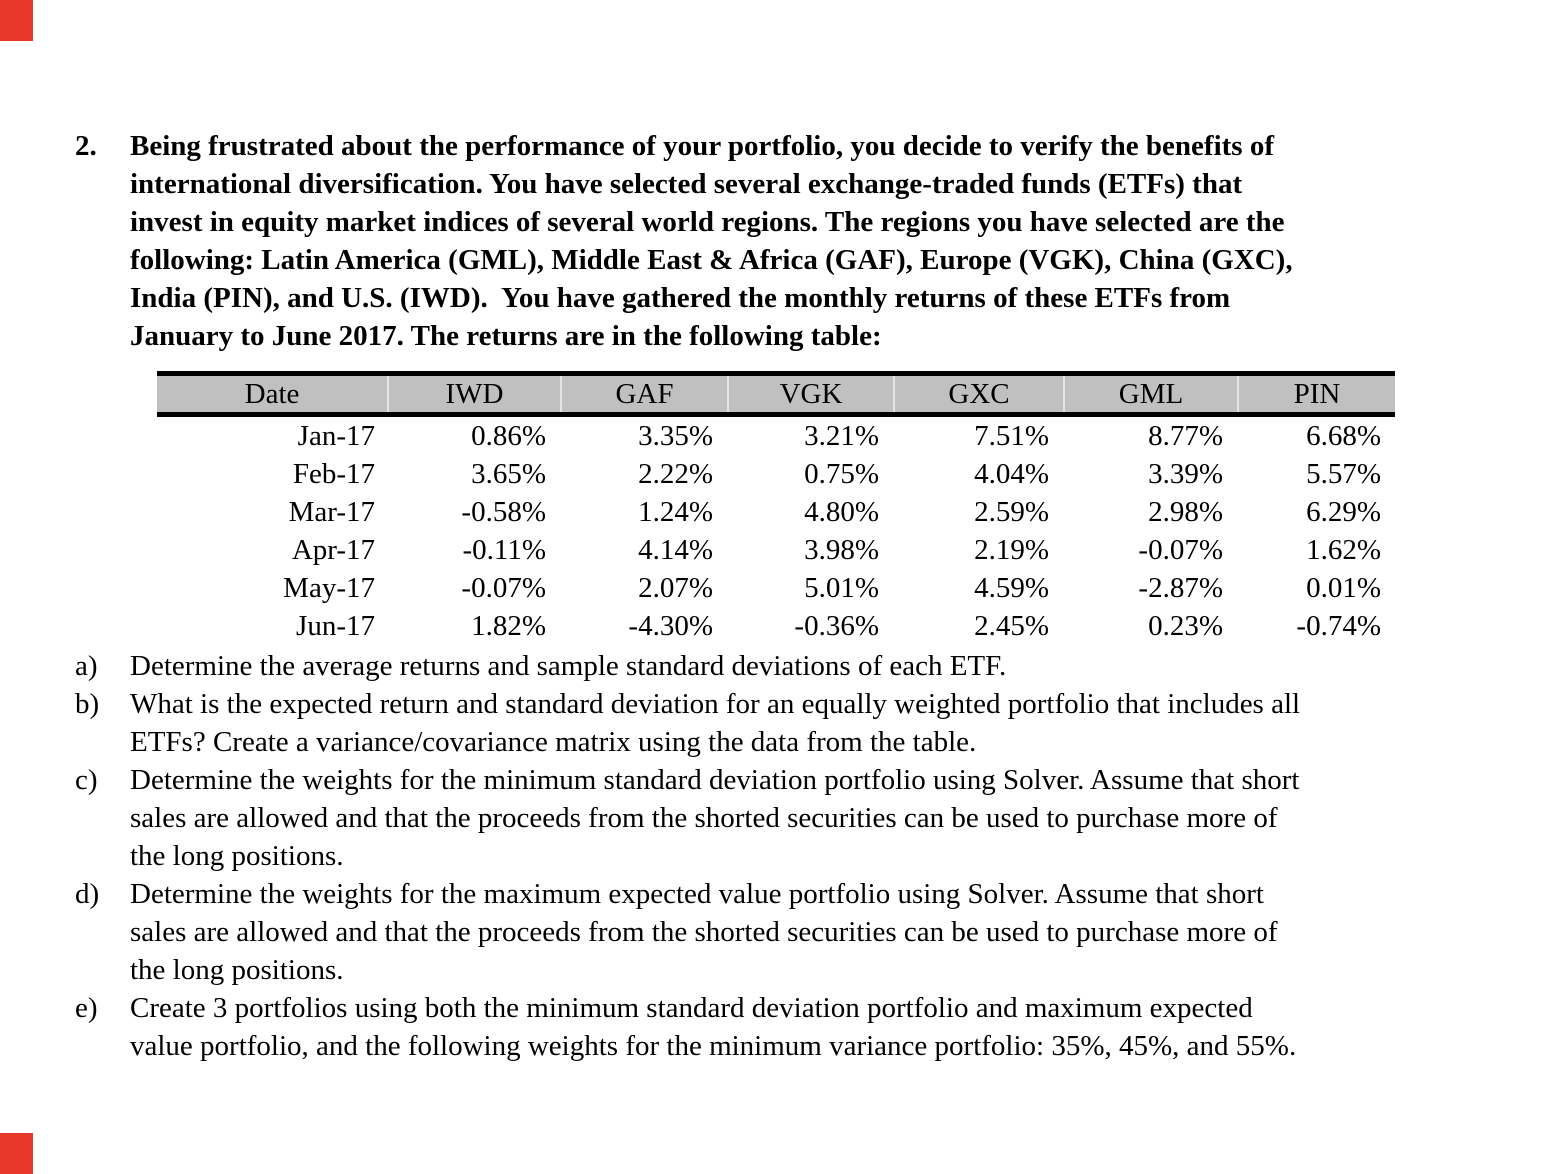 Image resolution: width=1558 pixels, height=1174 pixels. I want to click on return-cell: 3.65%, so click(508, 474).